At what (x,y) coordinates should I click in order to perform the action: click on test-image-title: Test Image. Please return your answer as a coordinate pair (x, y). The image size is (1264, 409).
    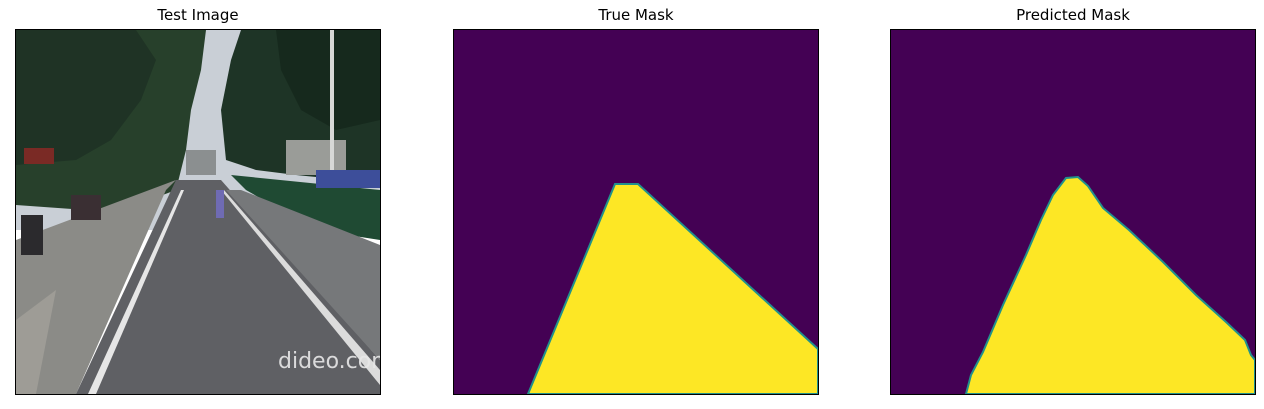
    Looking at the image, I should click on (198, 15).